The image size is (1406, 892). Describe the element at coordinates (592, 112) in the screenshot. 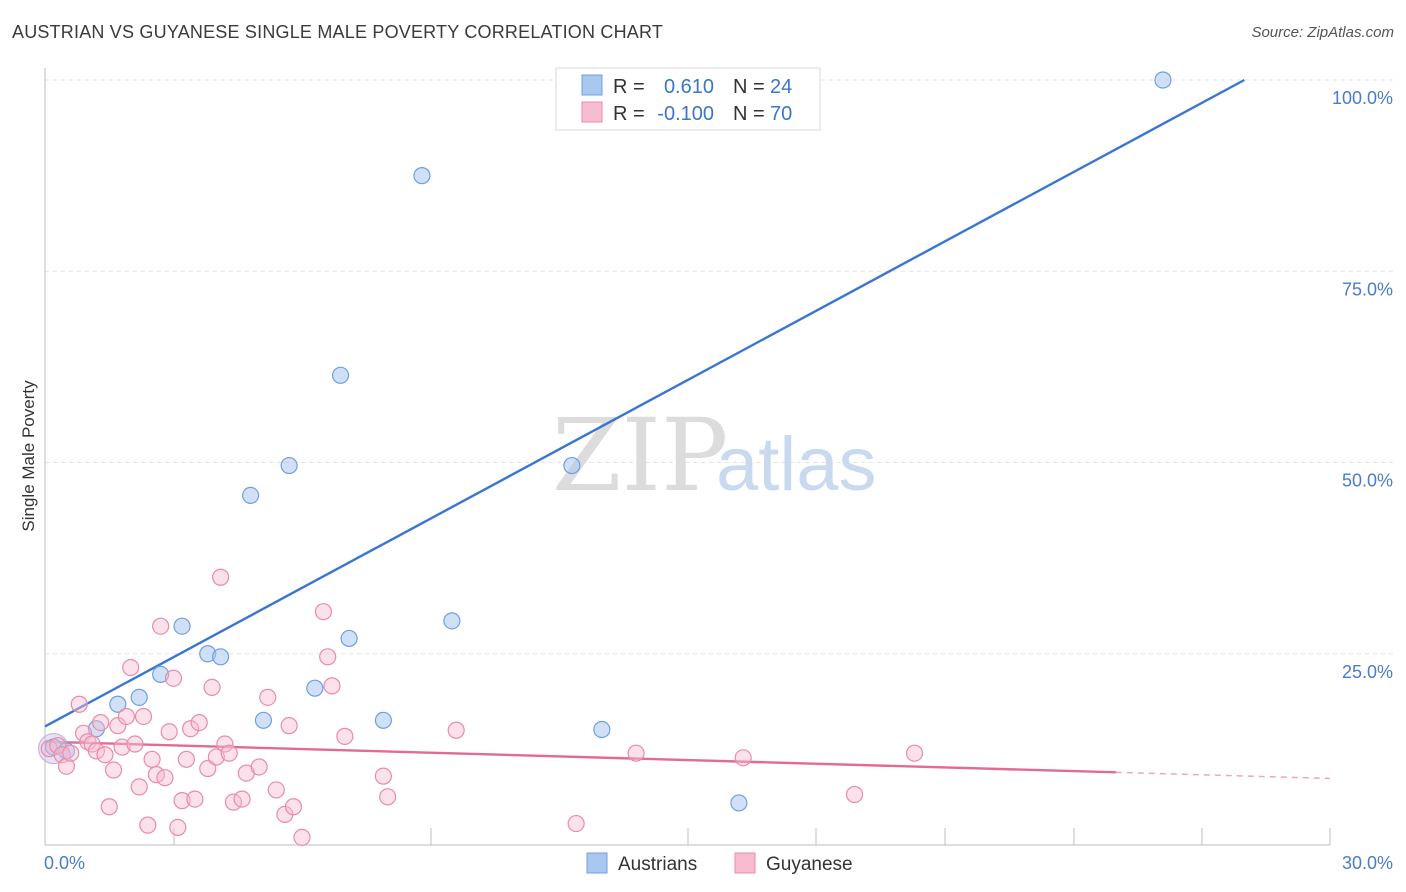

I see `legend-swatch-guyanese` at that location.